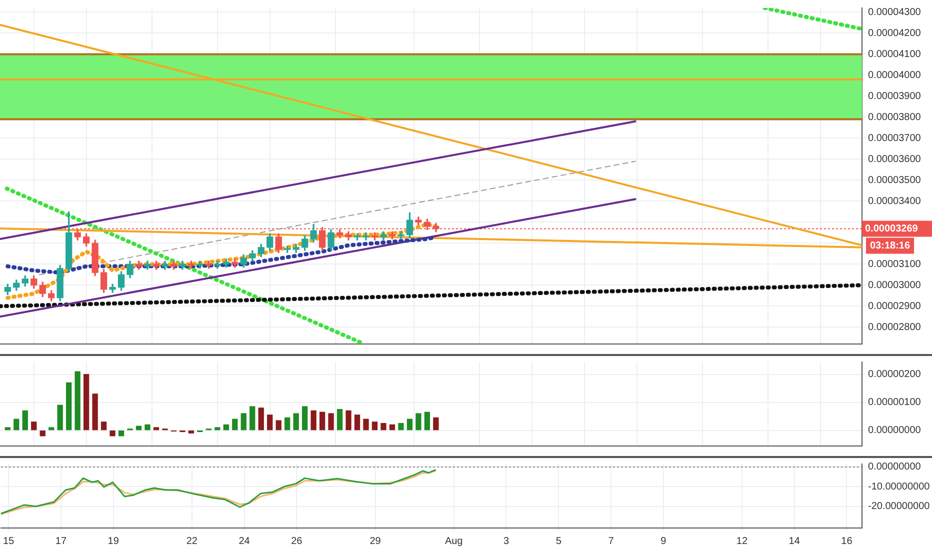 This screenshot has width=932, height=550. What do you see at coordinates (895, 327) in the screenshot?
I see `y-tick-label: 0.00002800` at bounding box center [895, 327].